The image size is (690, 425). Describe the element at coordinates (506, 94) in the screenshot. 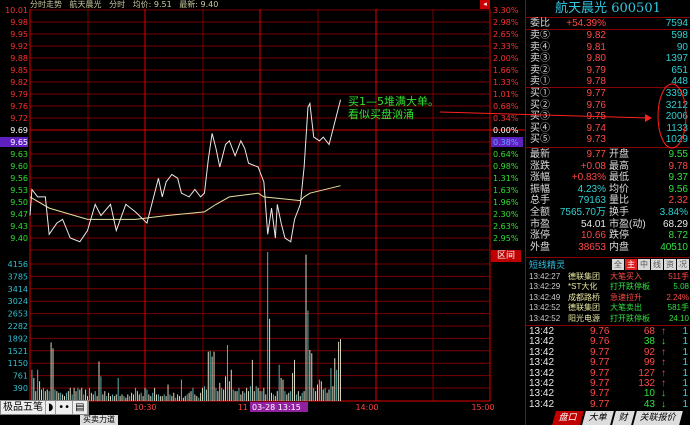

I see `percent-tick-label: 1.01%` at that location.